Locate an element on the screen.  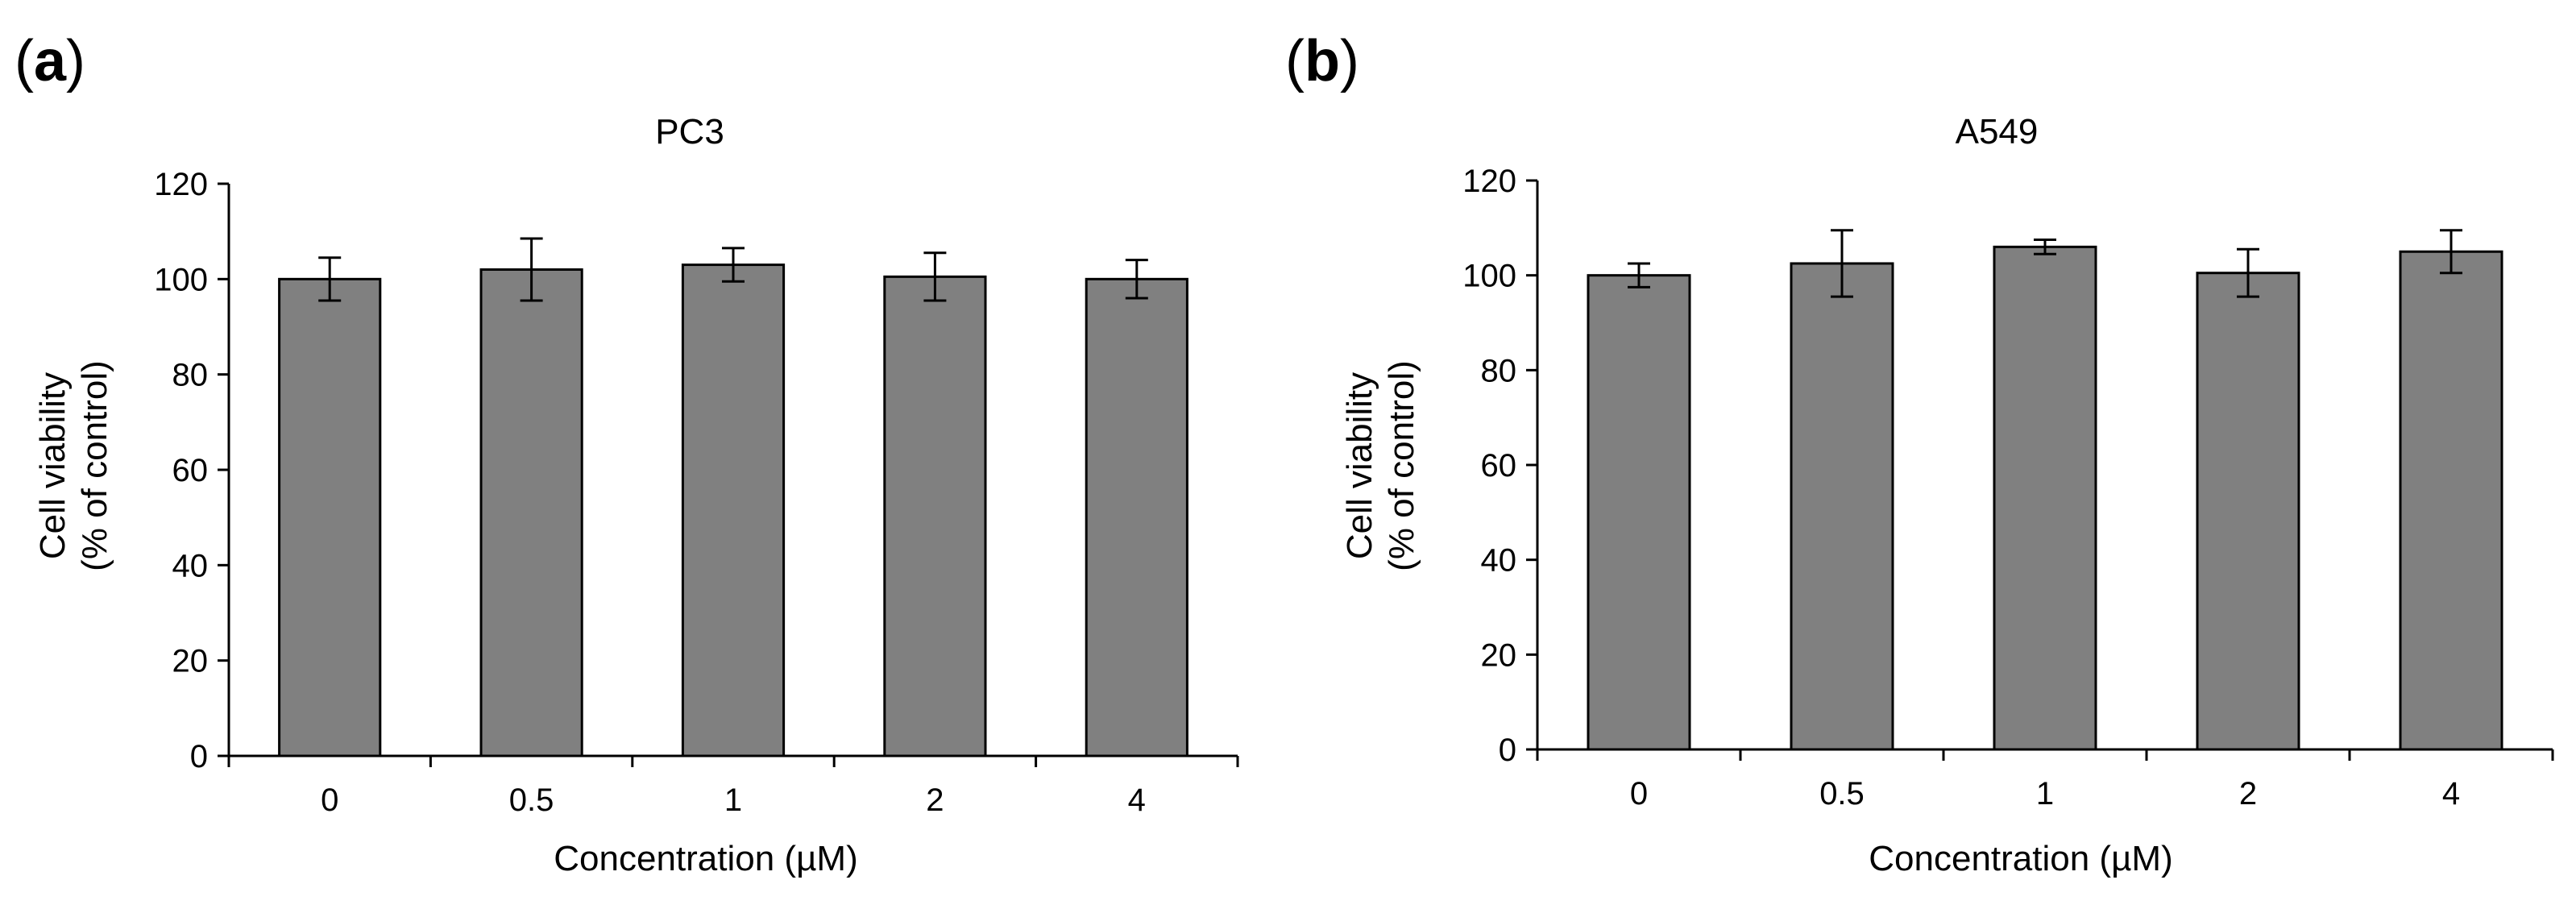
chart-title-a549: A549 is located at coordinates (1997, 132).